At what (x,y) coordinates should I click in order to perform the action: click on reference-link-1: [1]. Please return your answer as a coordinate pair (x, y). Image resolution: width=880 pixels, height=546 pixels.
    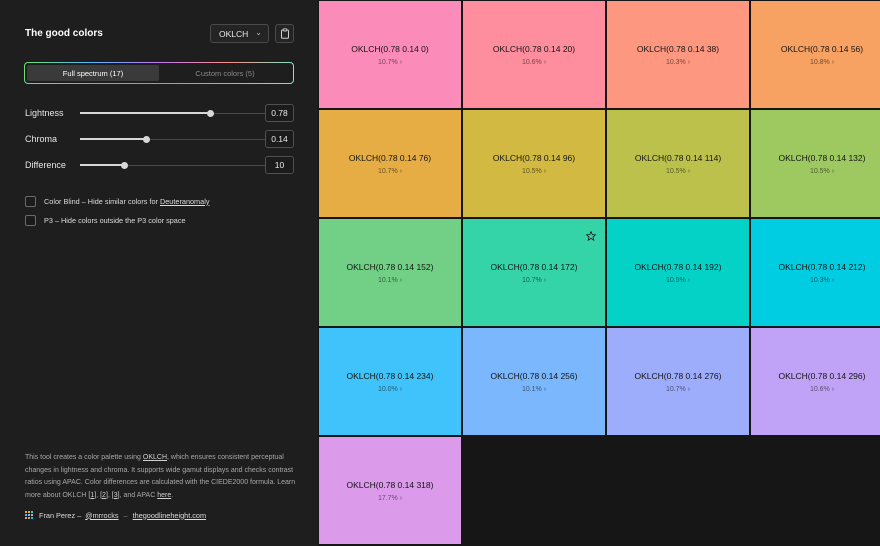
    Looking at the image, I should click on (92, 495).